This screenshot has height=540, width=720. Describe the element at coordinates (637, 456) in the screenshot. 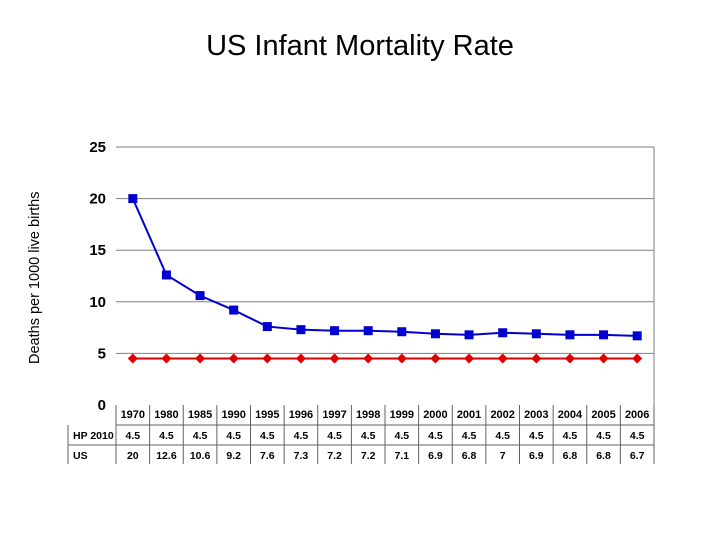

I see `table-cell: 6.7` at that location.